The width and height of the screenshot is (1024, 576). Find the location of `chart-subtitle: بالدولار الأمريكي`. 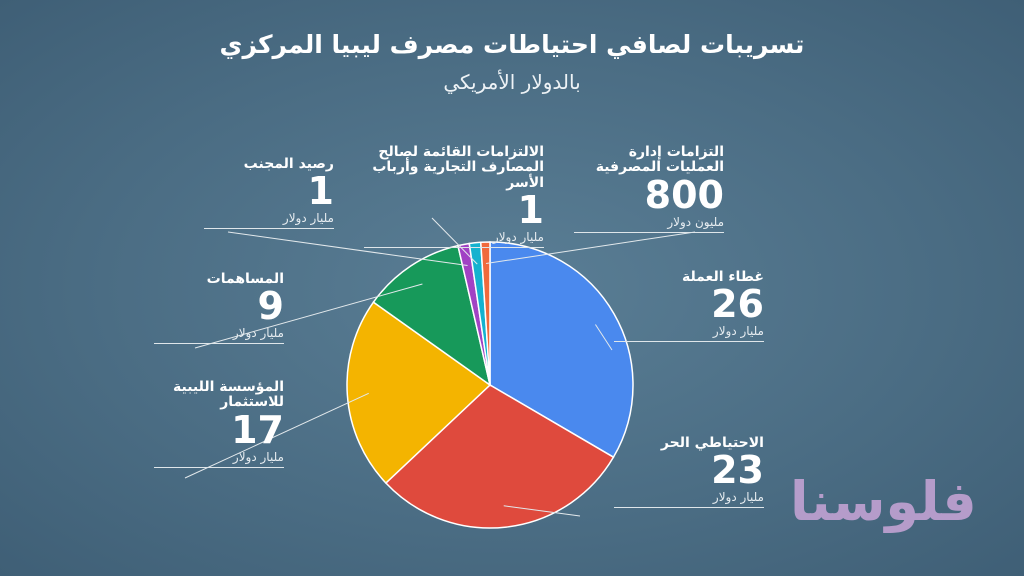

chart-subtitle: بالدولار الأمريكي is located at coordinates (512, 82).